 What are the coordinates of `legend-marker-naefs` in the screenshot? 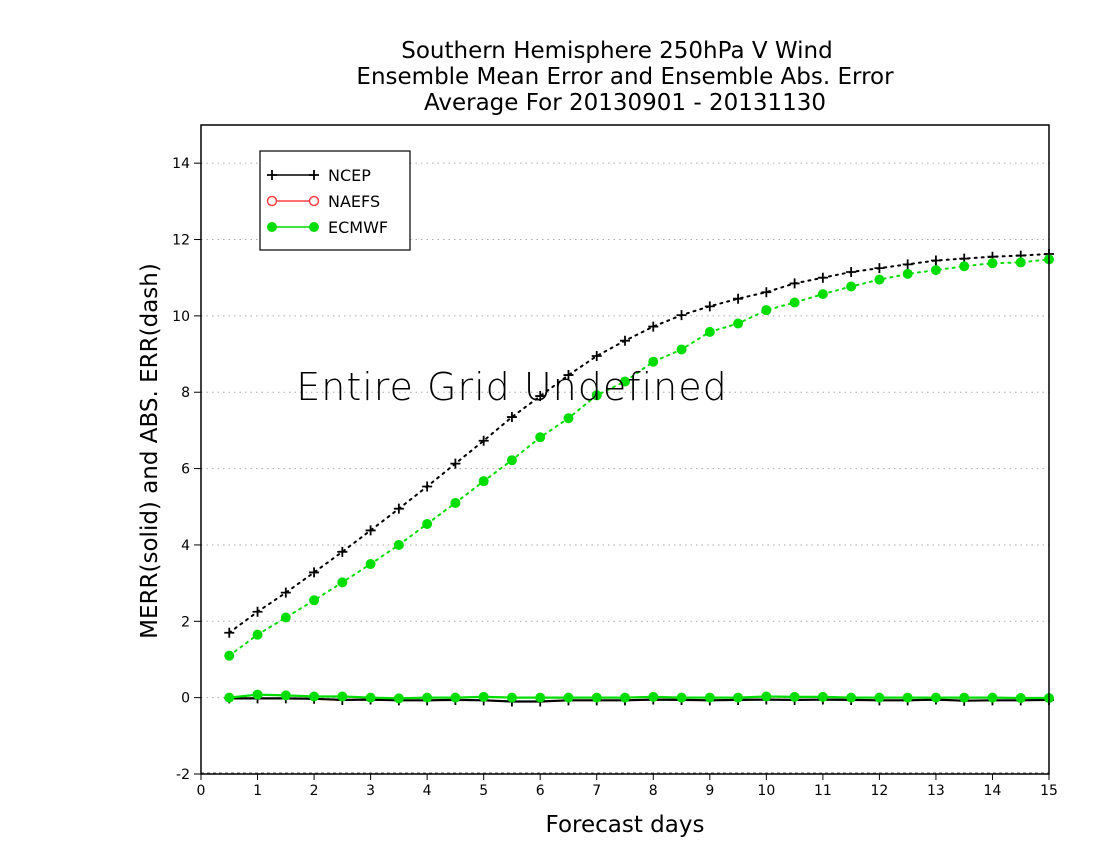 It's located at (314, 201).